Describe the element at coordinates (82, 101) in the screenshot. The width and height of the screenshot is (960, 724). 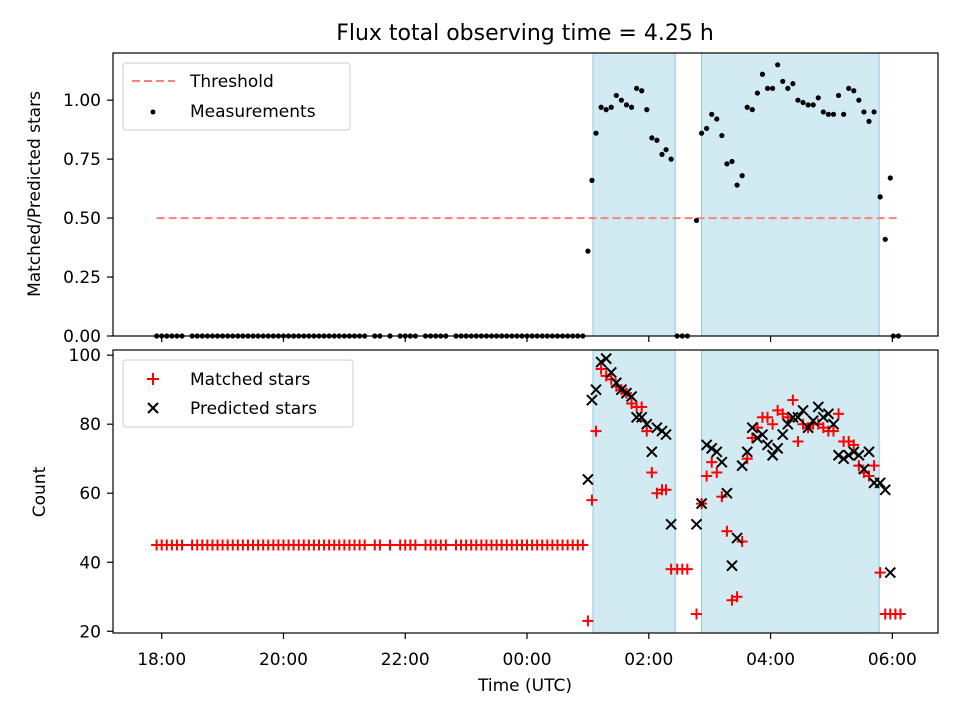
I see `y-tick-label: 1.00` at that location.